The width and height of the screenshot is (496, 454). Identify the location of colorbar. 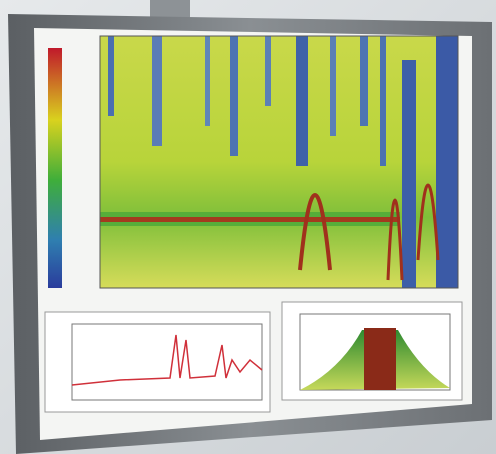
(55, 168).